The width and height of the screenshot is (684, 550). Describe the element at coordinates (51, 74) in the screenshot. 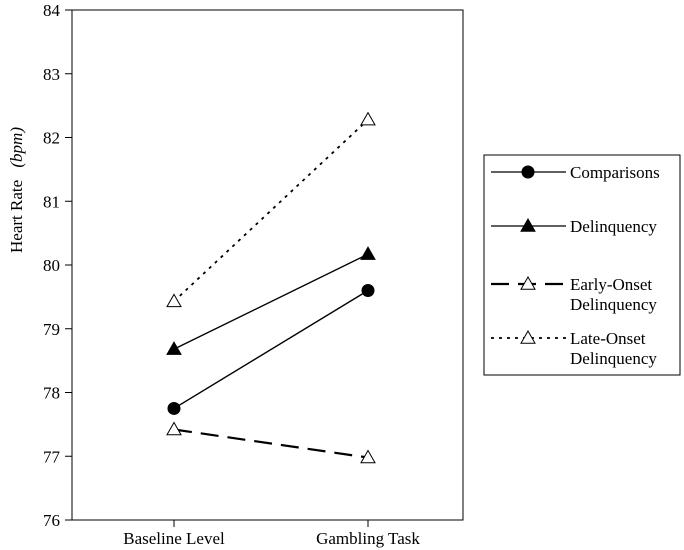

I see `y-tick-label: 83` at that location.